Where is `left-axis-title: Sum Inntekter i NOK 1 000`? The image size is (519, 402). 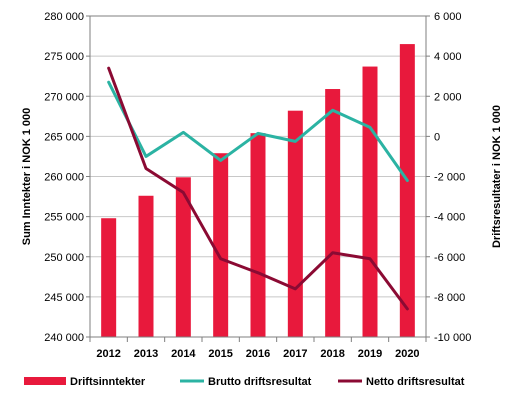
left-axis-title: Sum Inntekter i NOK 1 000 is located at coordinates (27, 177).